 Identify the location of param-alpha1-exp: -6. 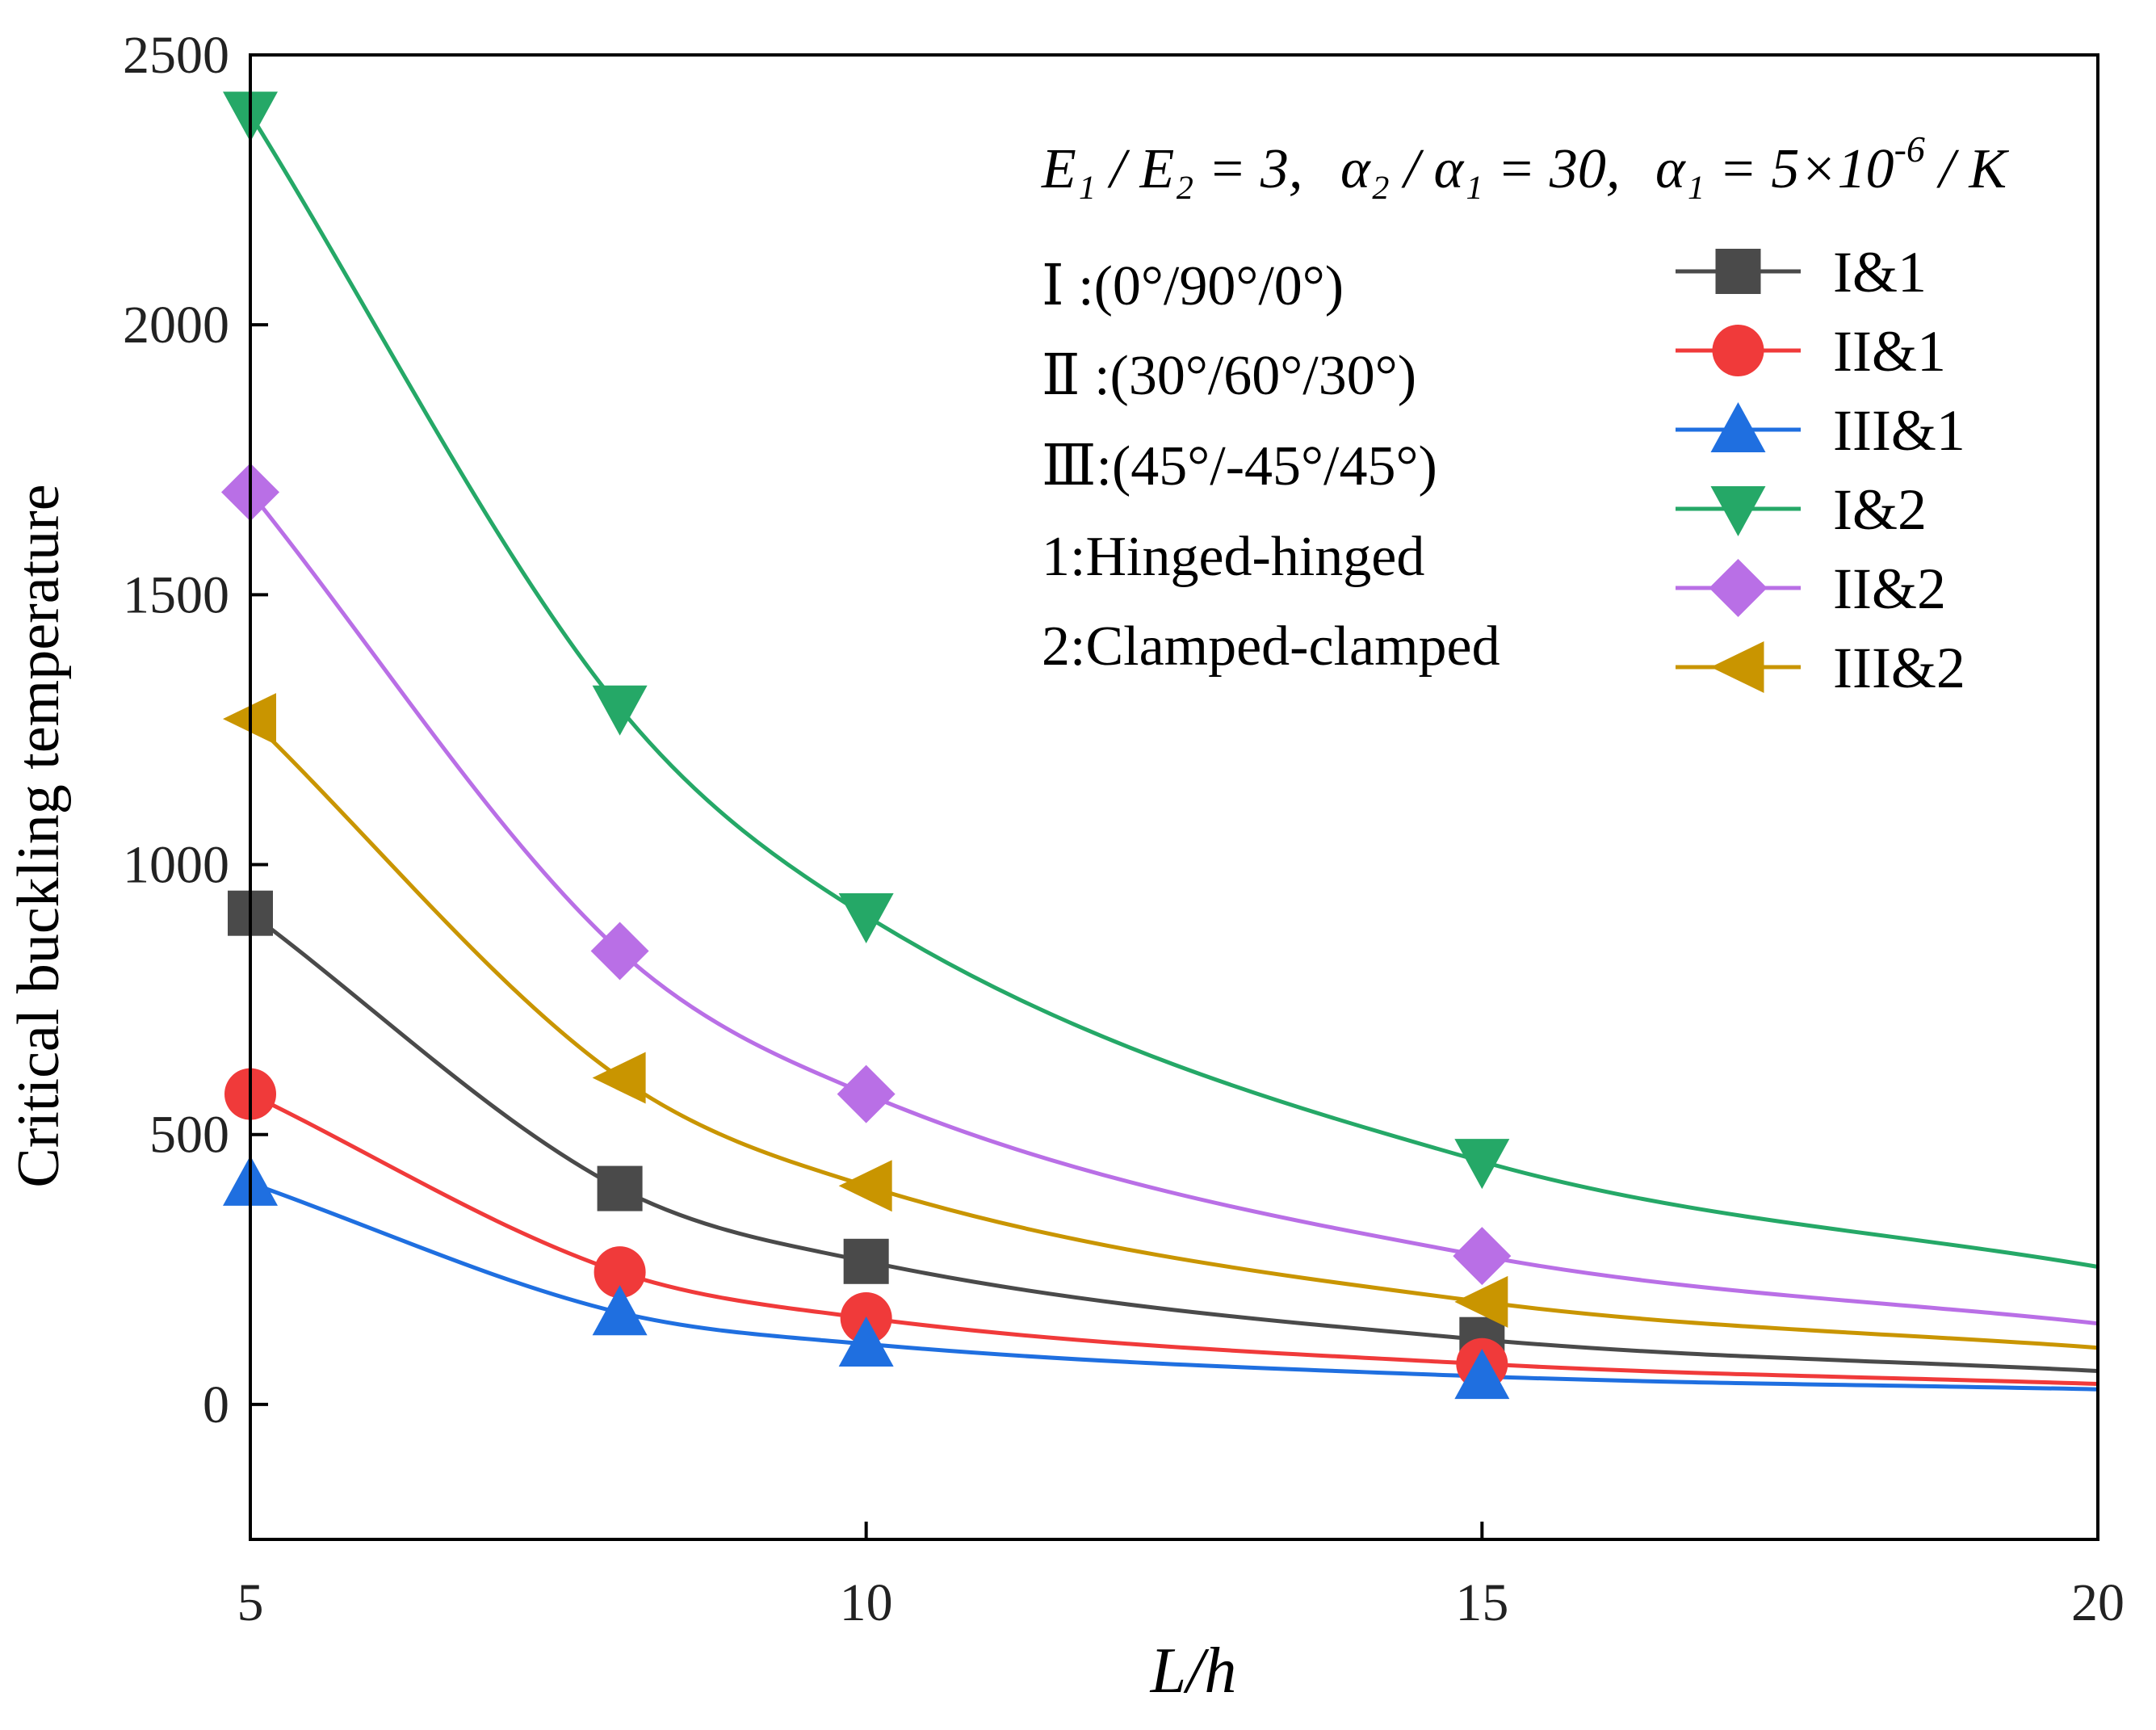
(1909, 149).